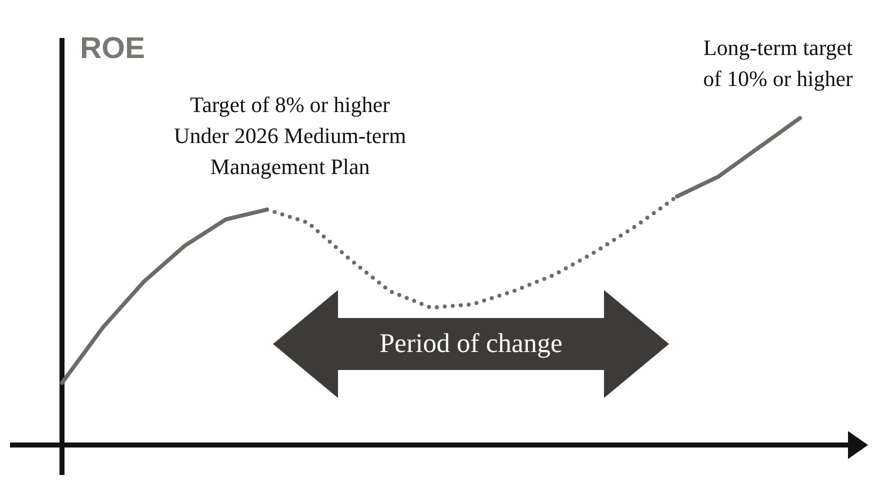 Image resolution: width=873 pixels, height=481 pixels. Describe the element at coordinates (778, 63) in the screenshot. I see `text: Long-term target of 10% or higher` at that location.